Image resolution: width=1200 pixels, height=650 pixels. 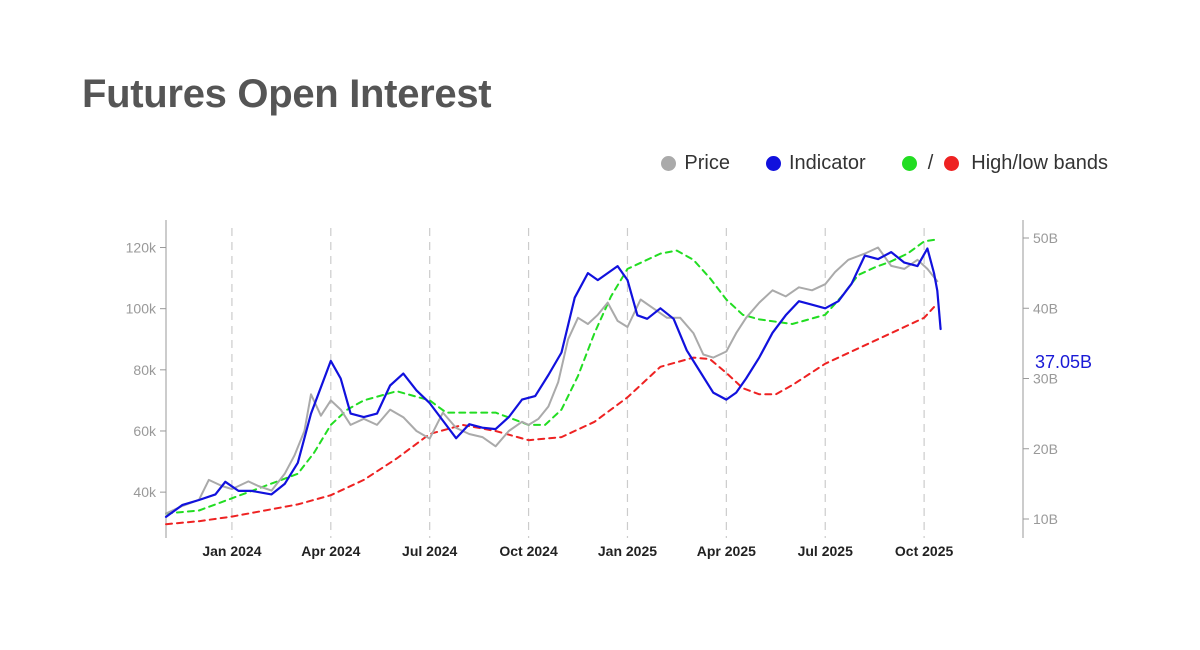 What do you see at coordinates (627, 551) in the screenshot?
I see `x-tick-label: Jan 2025` at bounding box center [627, 551].